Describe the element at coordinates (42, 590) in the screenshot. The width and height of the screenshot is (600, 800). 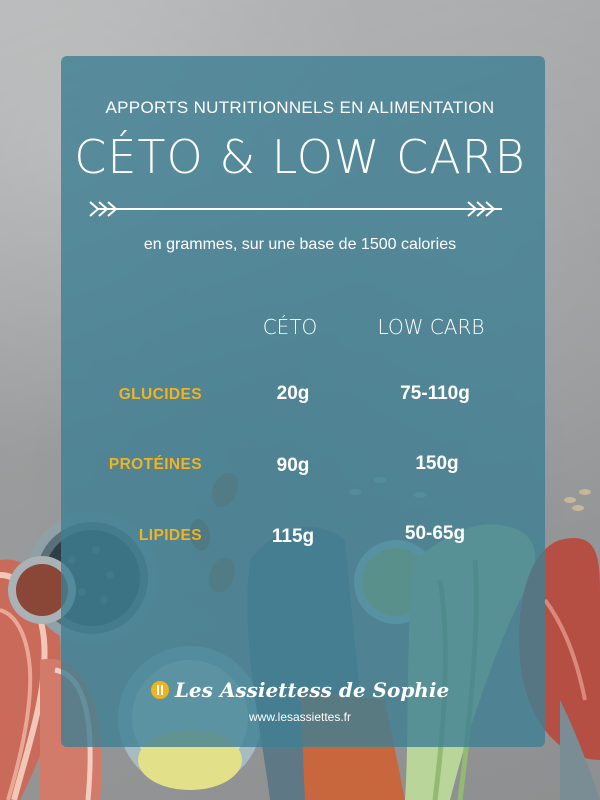
I see `flax-bowl-illustration` at that location.